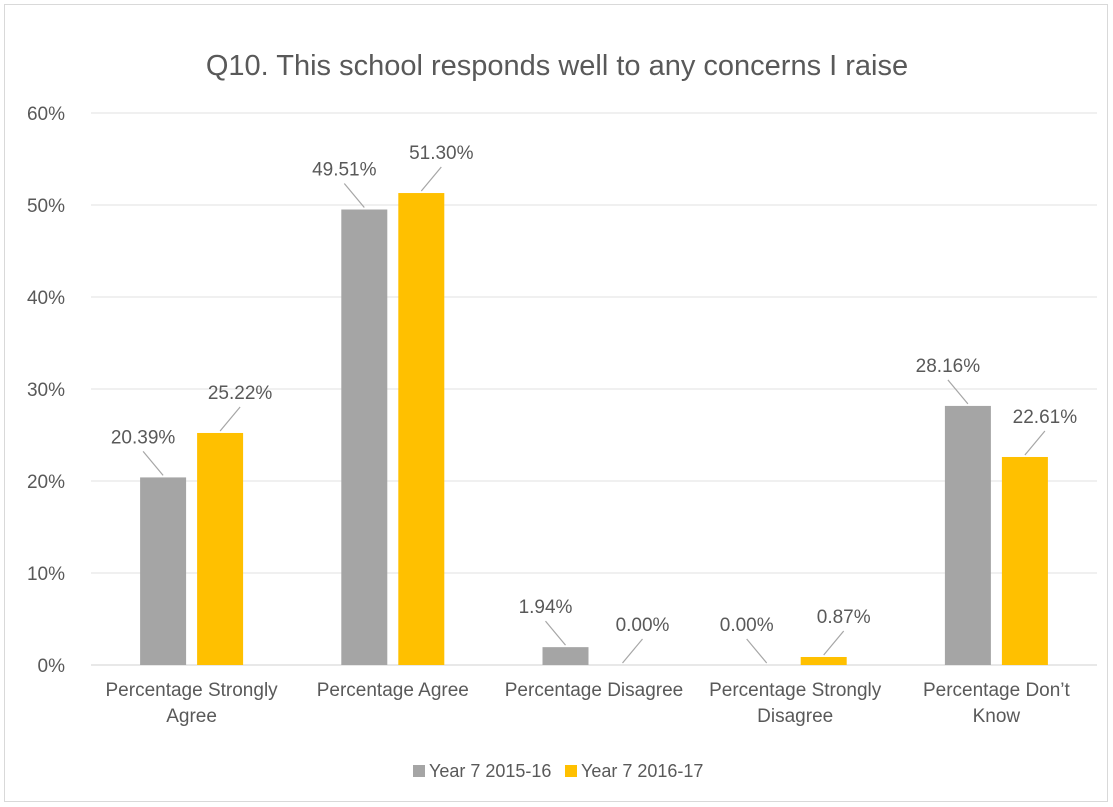 This screenshot has height=807, width=1113. Describe the element at coordinates (143, 437) in the screenshot. I see `data-label: 20.39%` at that location.